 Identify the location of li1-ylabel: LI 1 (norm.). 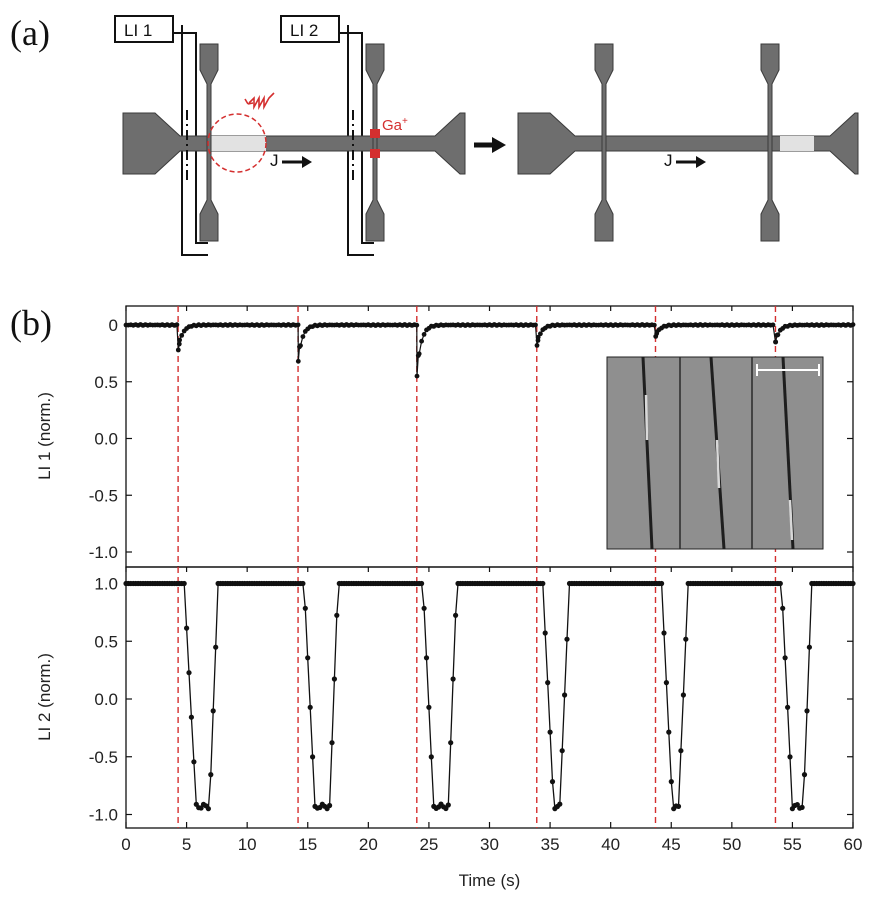
(44, 436).